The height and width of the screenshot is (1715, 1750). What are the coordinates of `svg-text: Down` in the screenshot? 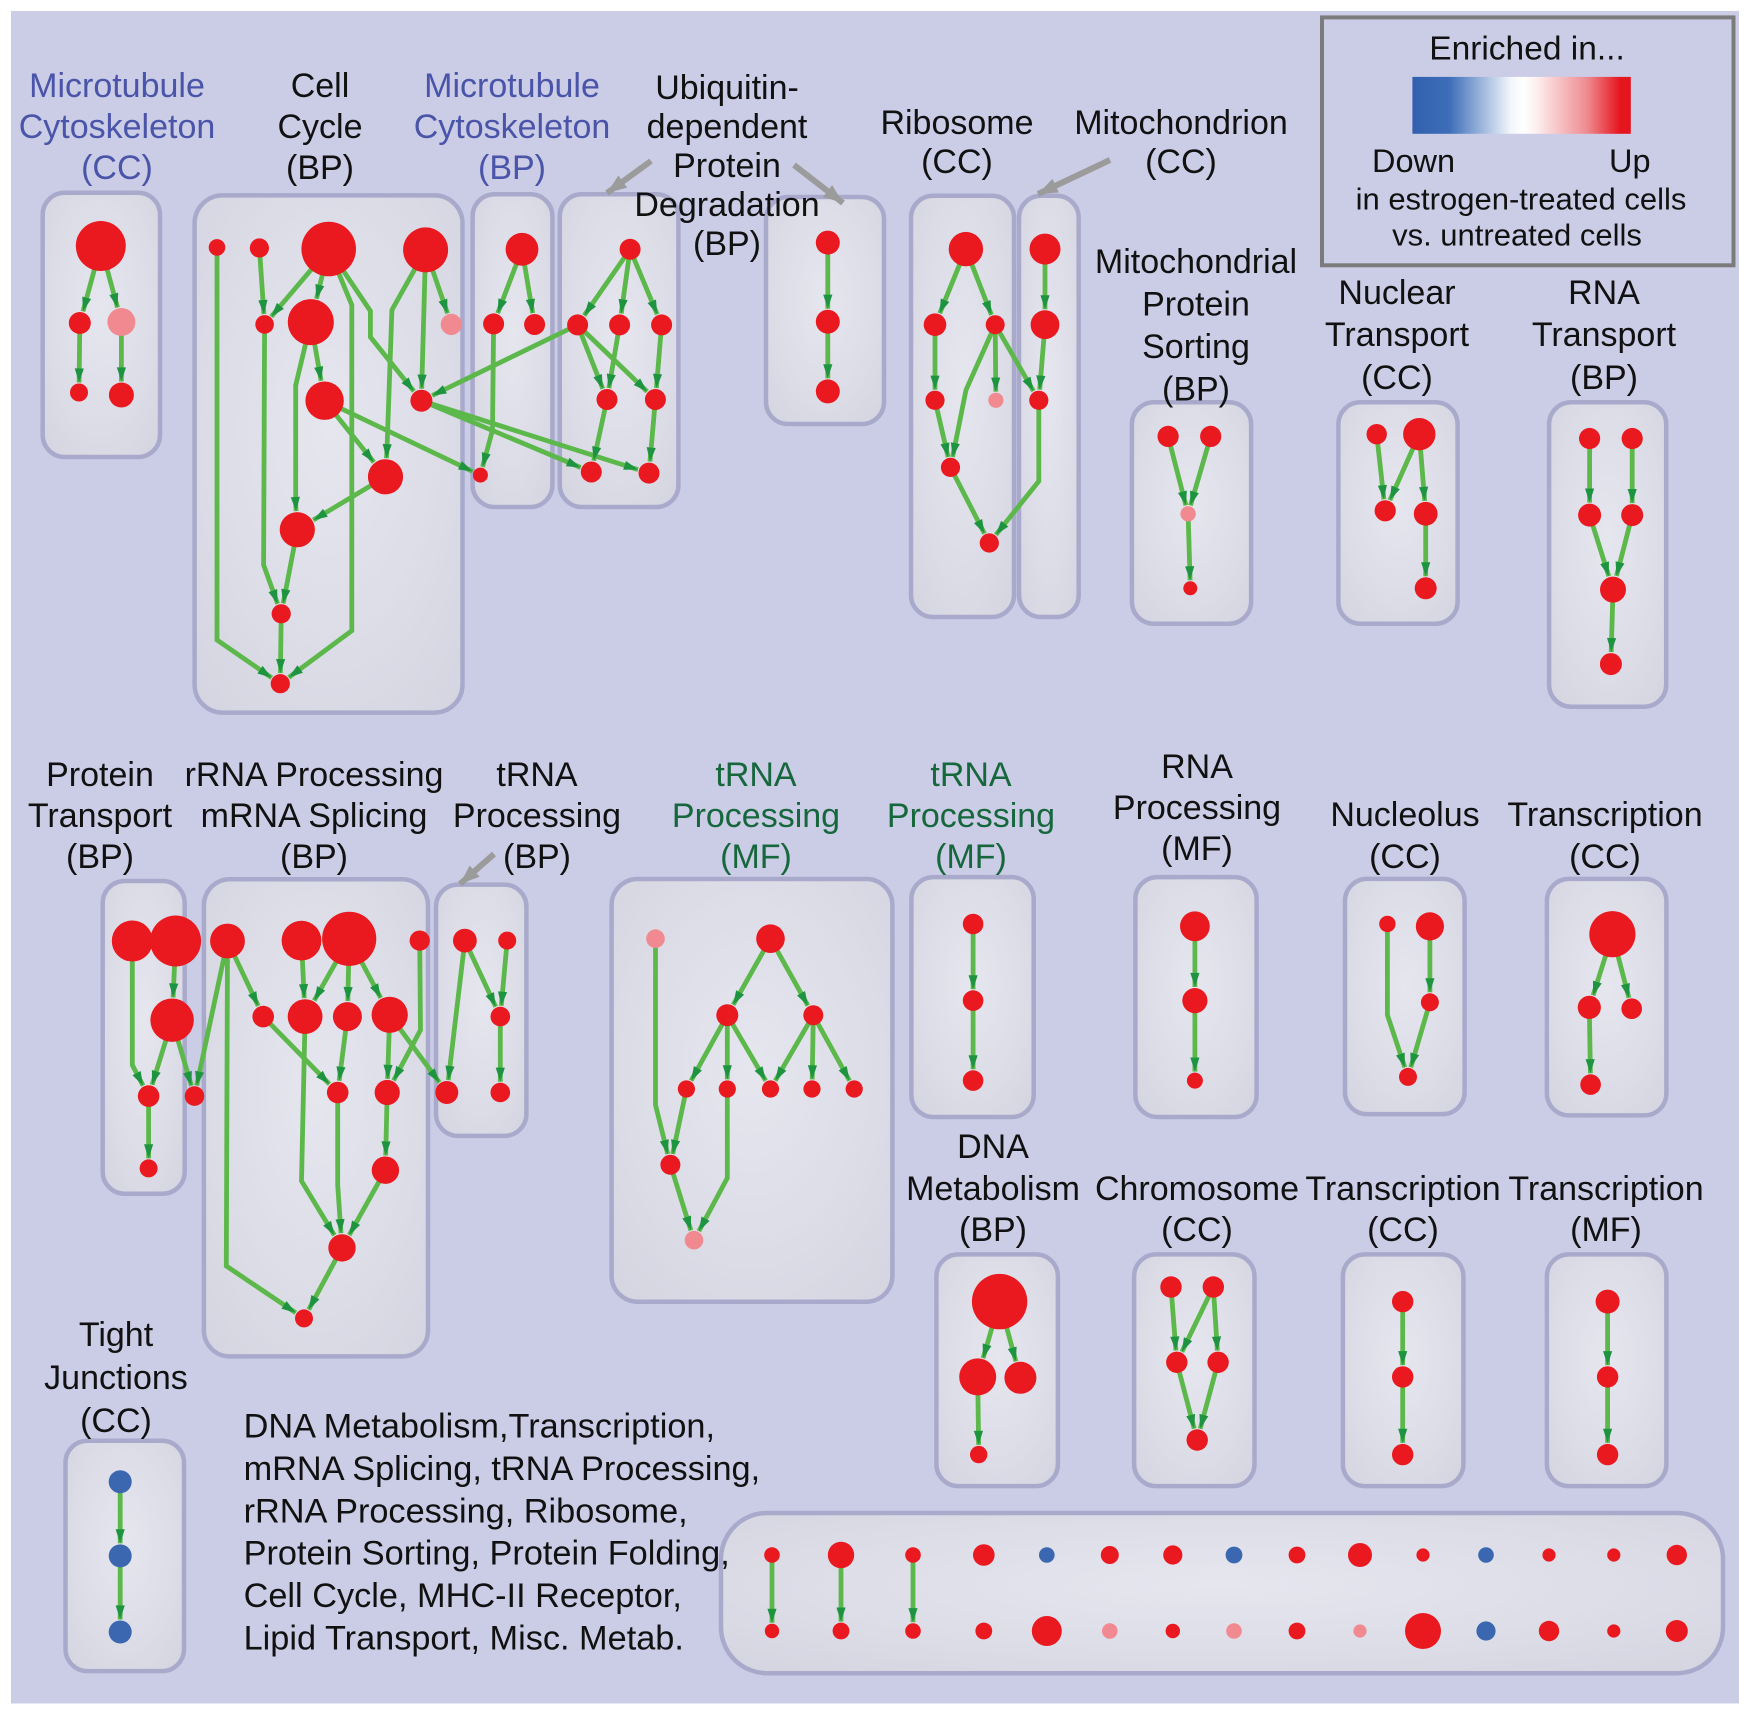 It's located at (1413, 161).